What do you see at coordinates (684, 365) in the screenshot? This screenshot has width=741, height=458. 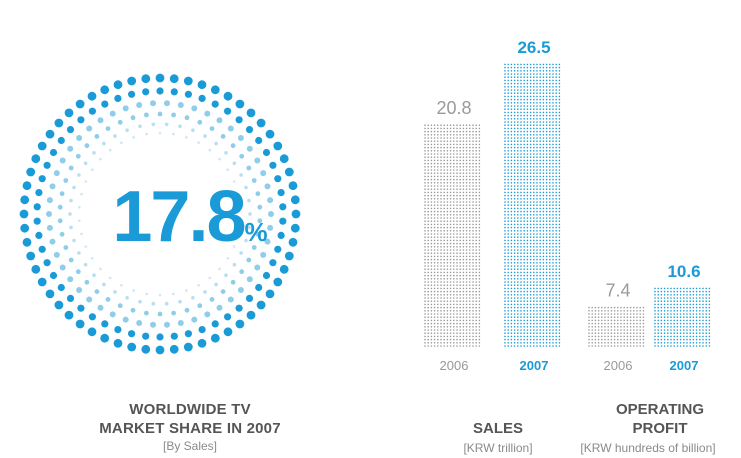 I see `operating-profit-year-label-2007: 2007` at bounding box center [684, 365].